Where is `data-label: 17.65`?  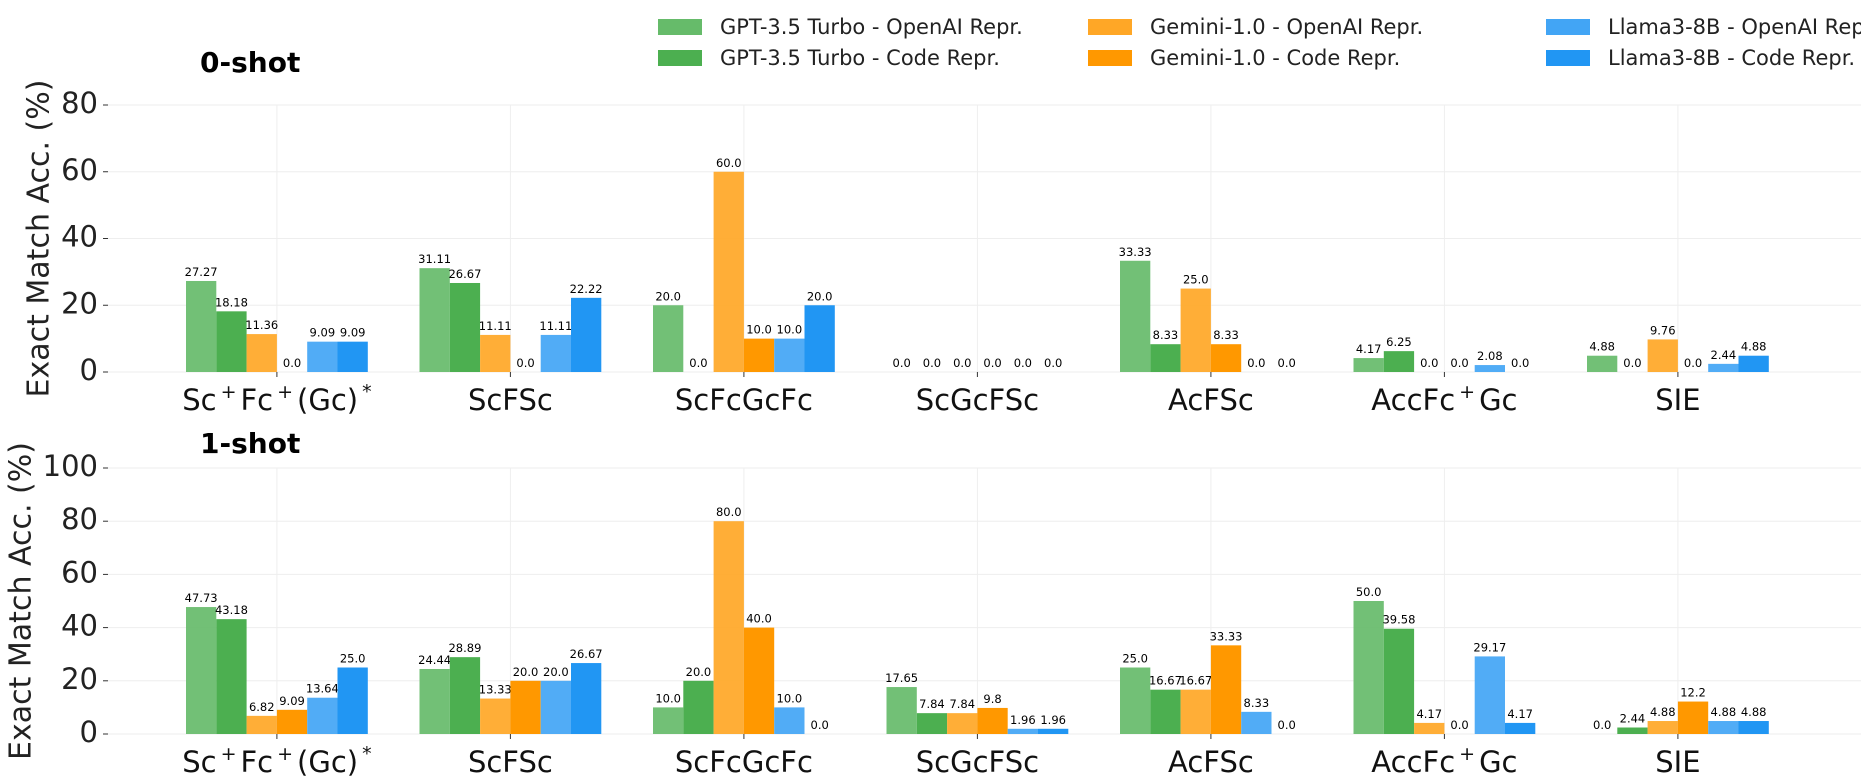
data-label: 17.65 is located at coordinates (901, 678).